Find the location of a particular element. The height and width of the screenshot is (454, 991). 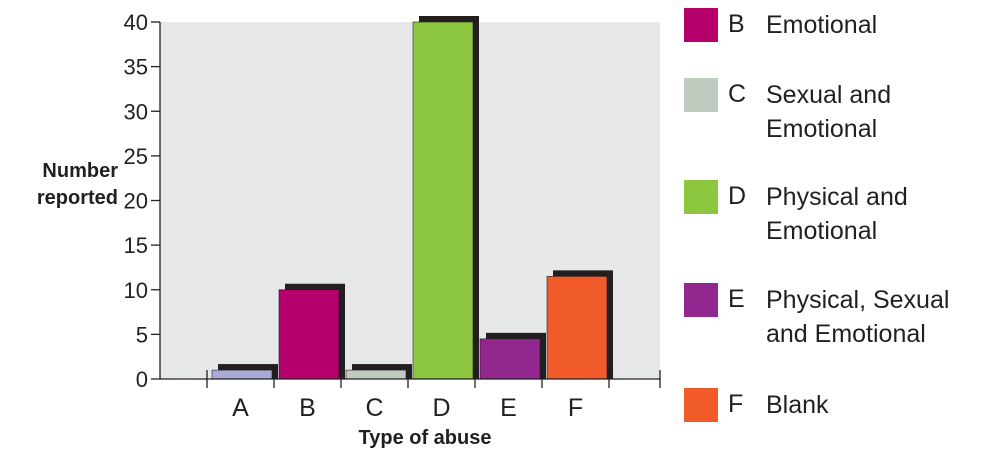

y-tick-label: 30 is located at coordinates (136, 111).